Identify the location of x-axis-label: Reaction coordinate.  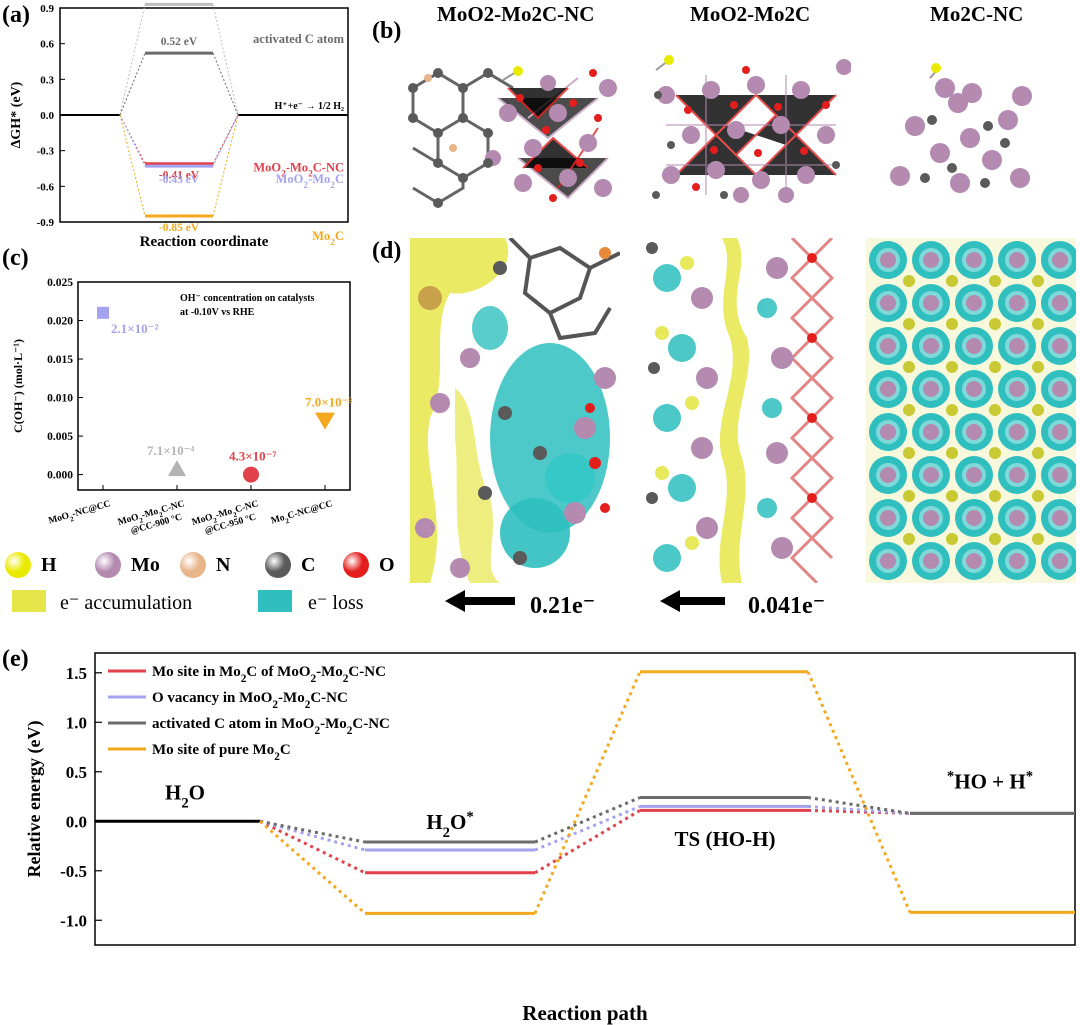
(204, 242).